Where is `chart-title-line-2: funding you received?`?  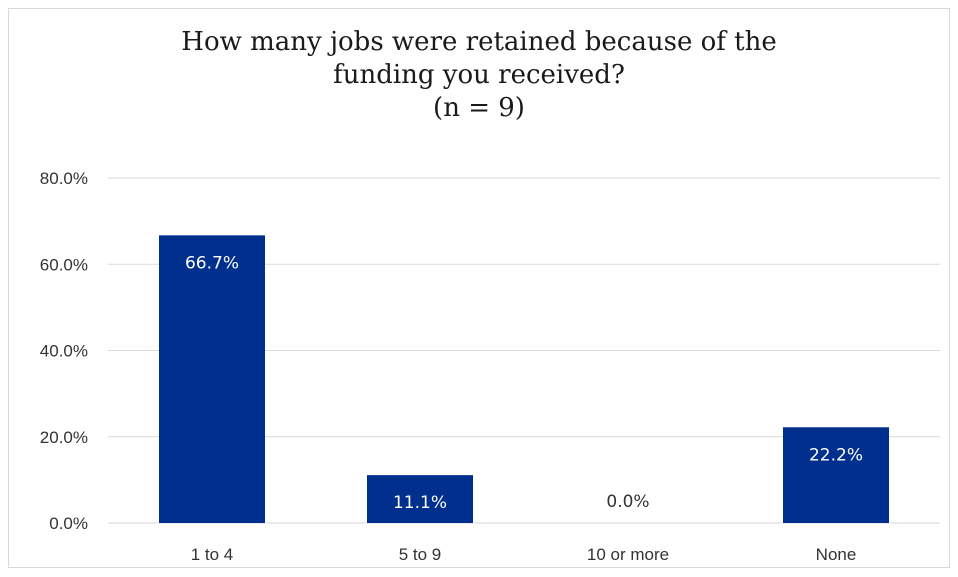
chart-title-line-2: funding you received? is located at coordinates (479, 75).